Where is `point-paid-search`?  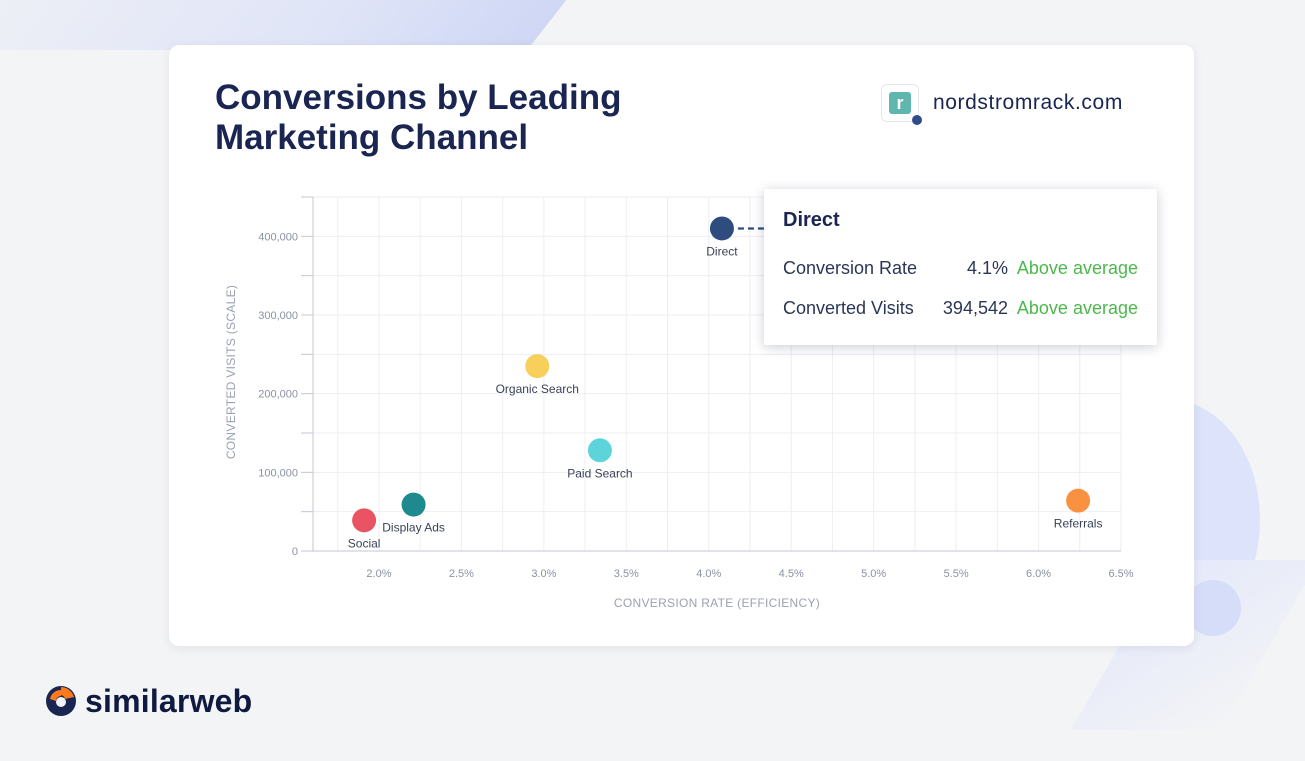 point-paid-search is located at coordinates (599, 450).